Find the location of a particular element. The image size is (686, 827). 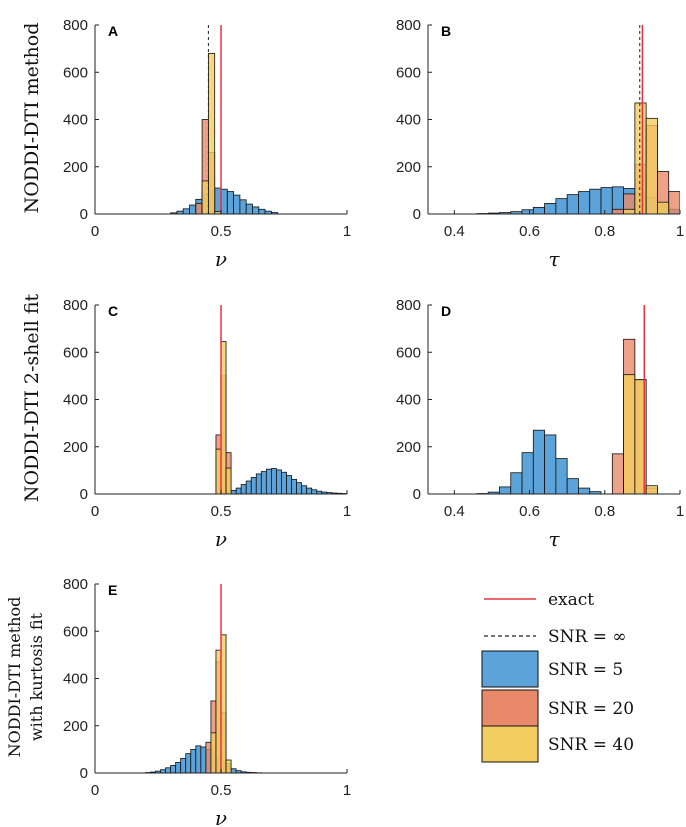

ytick-label-A-200: 200 is located at coordinates (75, 167).